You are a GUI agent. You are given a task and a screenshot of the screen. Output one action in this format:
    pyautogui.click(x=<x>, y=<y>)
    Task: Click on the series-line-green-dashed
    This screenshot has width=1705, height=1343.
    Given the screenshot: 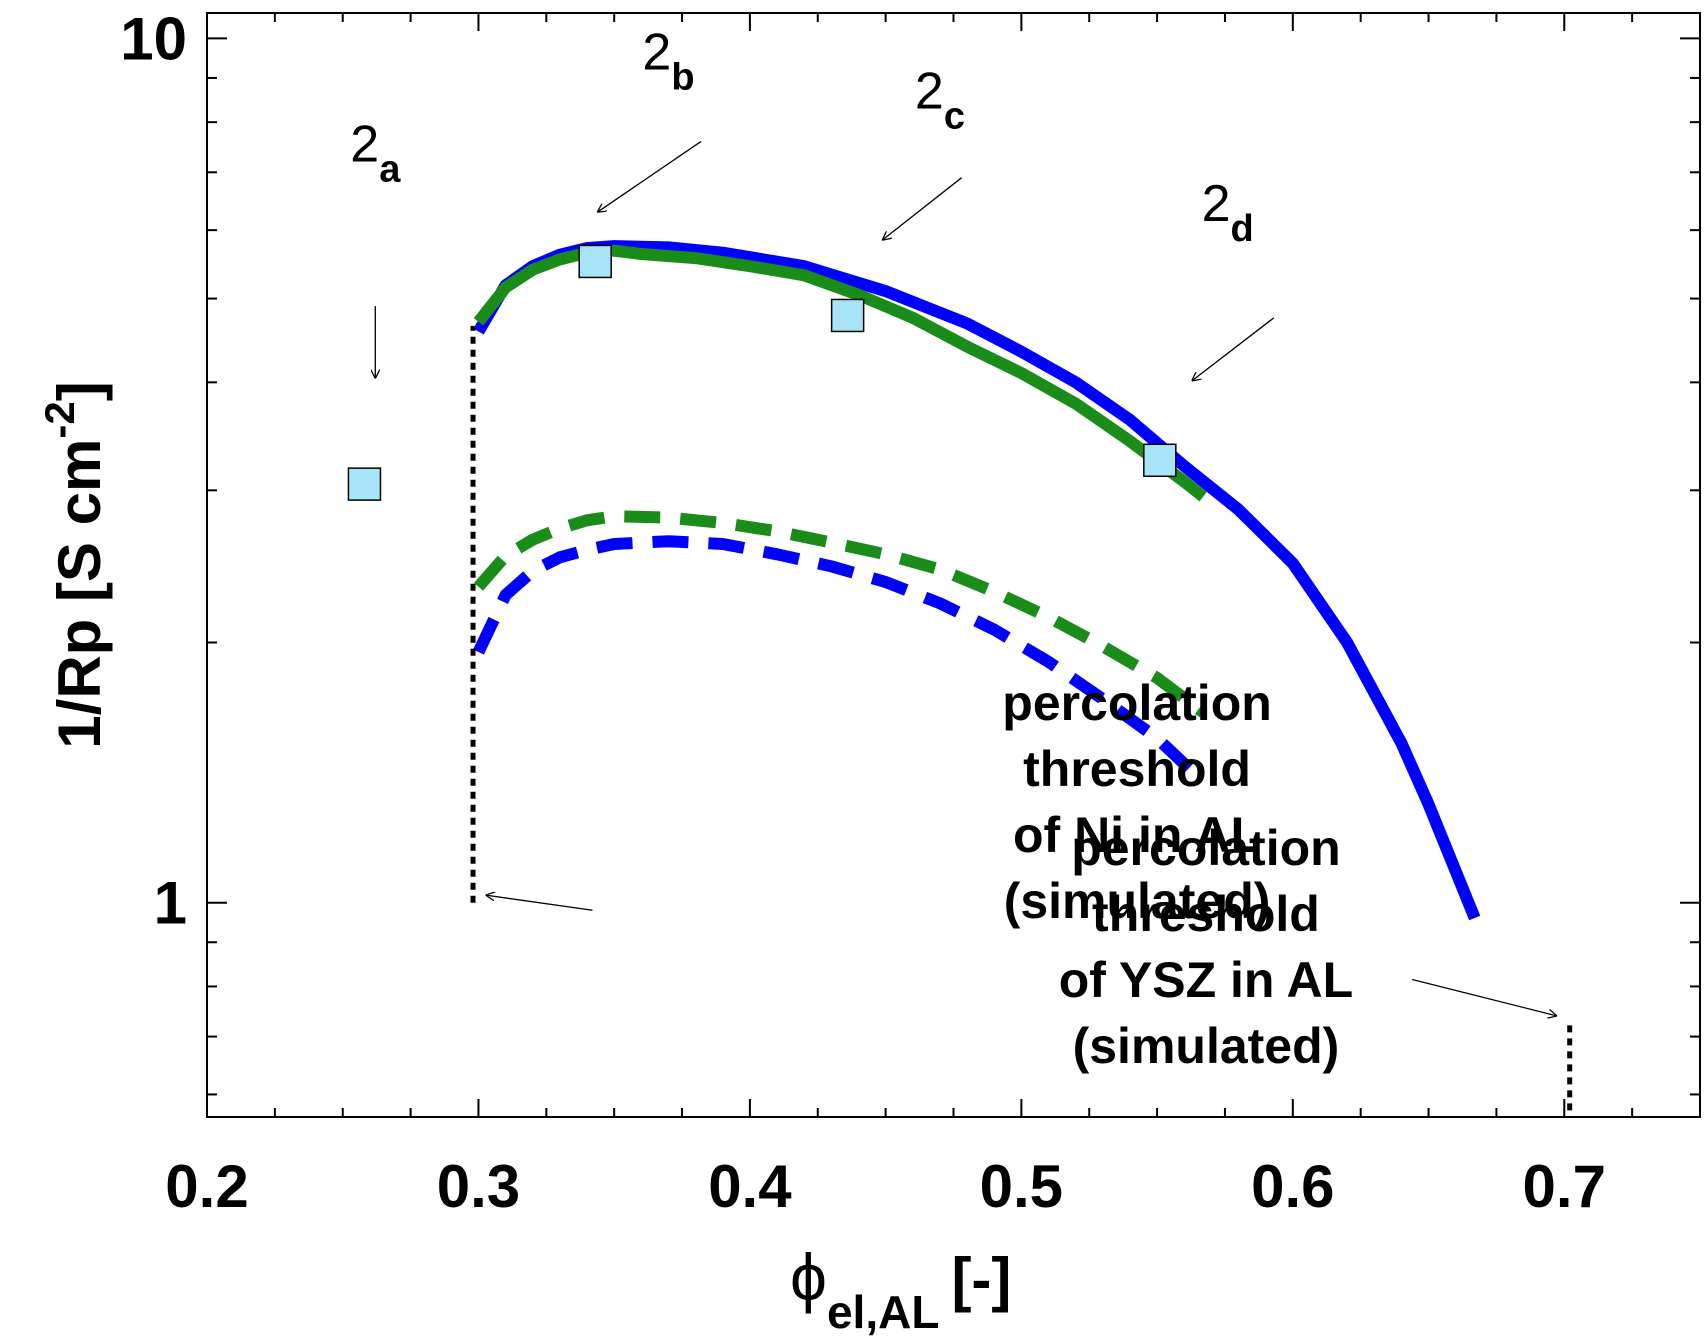 What is the action you would take?
    pyautogui.click(x=840, y=614)
    